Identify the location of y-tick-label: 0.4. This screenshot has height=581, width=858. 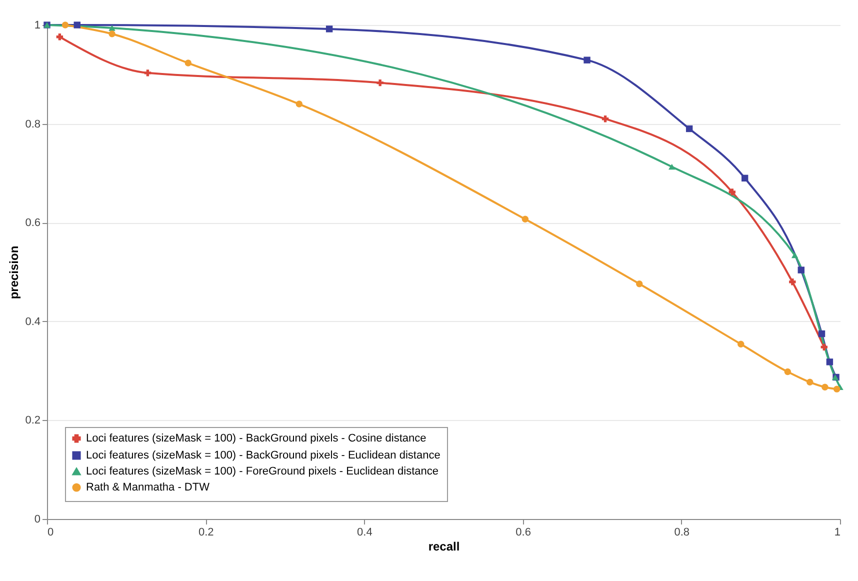
(32, 322).